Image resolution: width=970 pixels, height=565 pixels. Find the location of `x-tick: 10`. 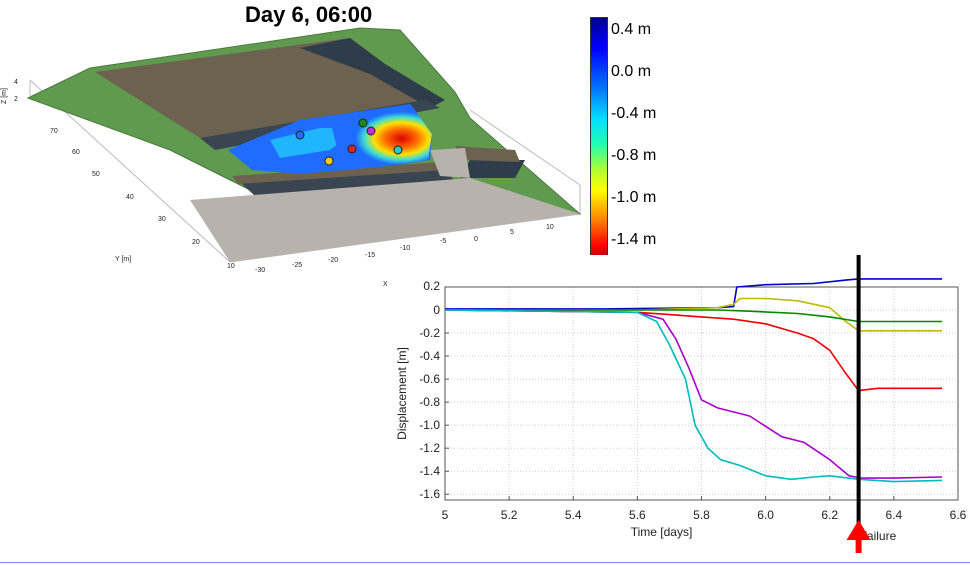

x-tick: 10 is located at coordinates (550, 227).